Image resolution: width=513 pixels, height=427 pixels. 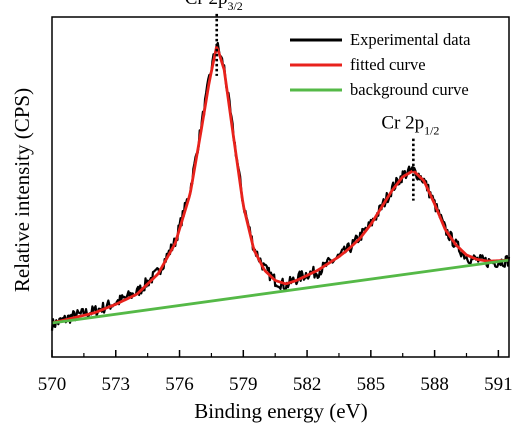 What do you see at coordinates (52, 384) in the screenshot?
I see `x-tick-label-0: 570` at bounding box center [52, 384].